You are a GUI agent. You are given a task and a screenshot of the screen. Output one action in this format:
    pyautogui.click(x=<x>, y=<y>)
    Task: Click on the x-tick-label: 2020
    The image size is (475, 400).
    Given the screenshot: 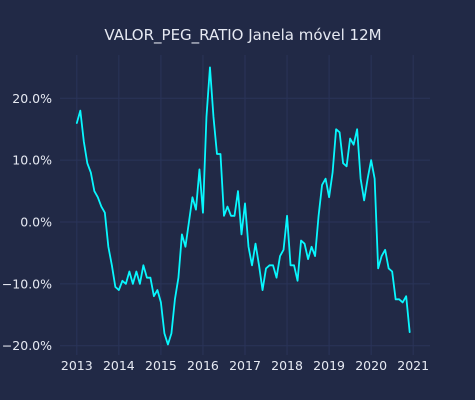 What is the action you would take?
    pyautogui.click(x=371, y=365)
    